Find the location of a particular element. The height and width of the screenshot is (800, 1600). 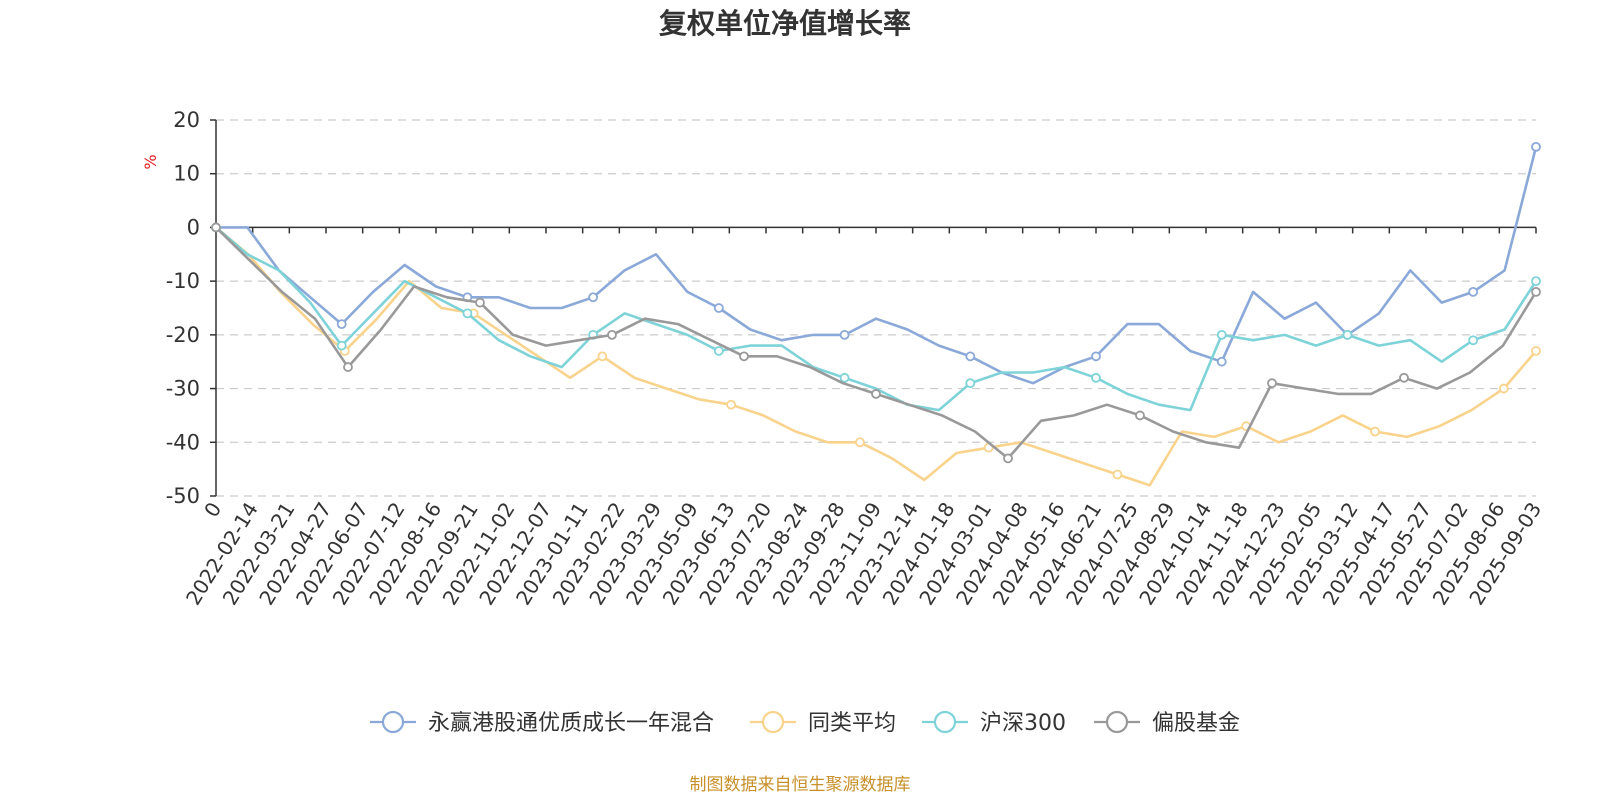

y-axis-unit: % is located at coordinates (150, 161).